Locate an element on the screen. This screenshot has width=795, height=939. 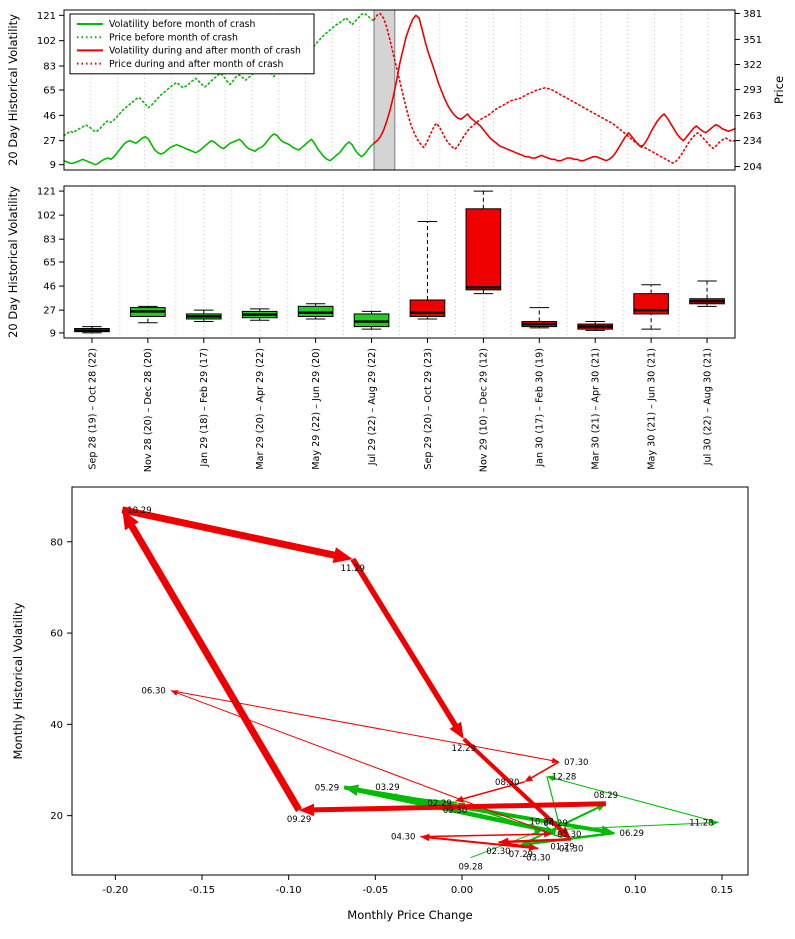
y2-tick-label: 293 is located at coordinates (752, 90).